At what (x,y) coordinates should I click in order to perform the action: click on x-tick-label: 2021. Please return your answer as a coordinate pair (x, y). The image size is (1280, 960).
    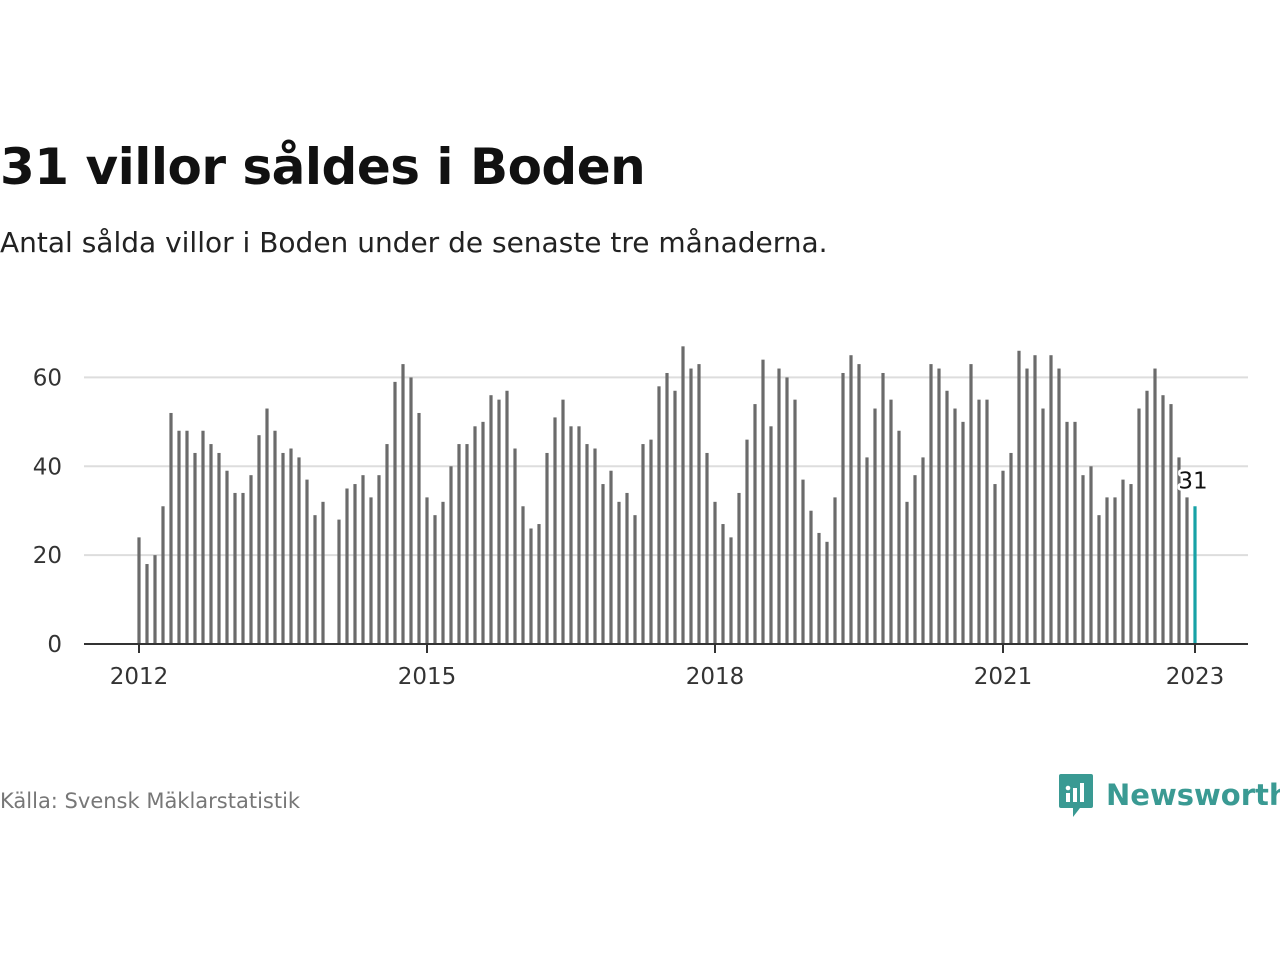
    Looking at the image, I should click on (1003, 677).